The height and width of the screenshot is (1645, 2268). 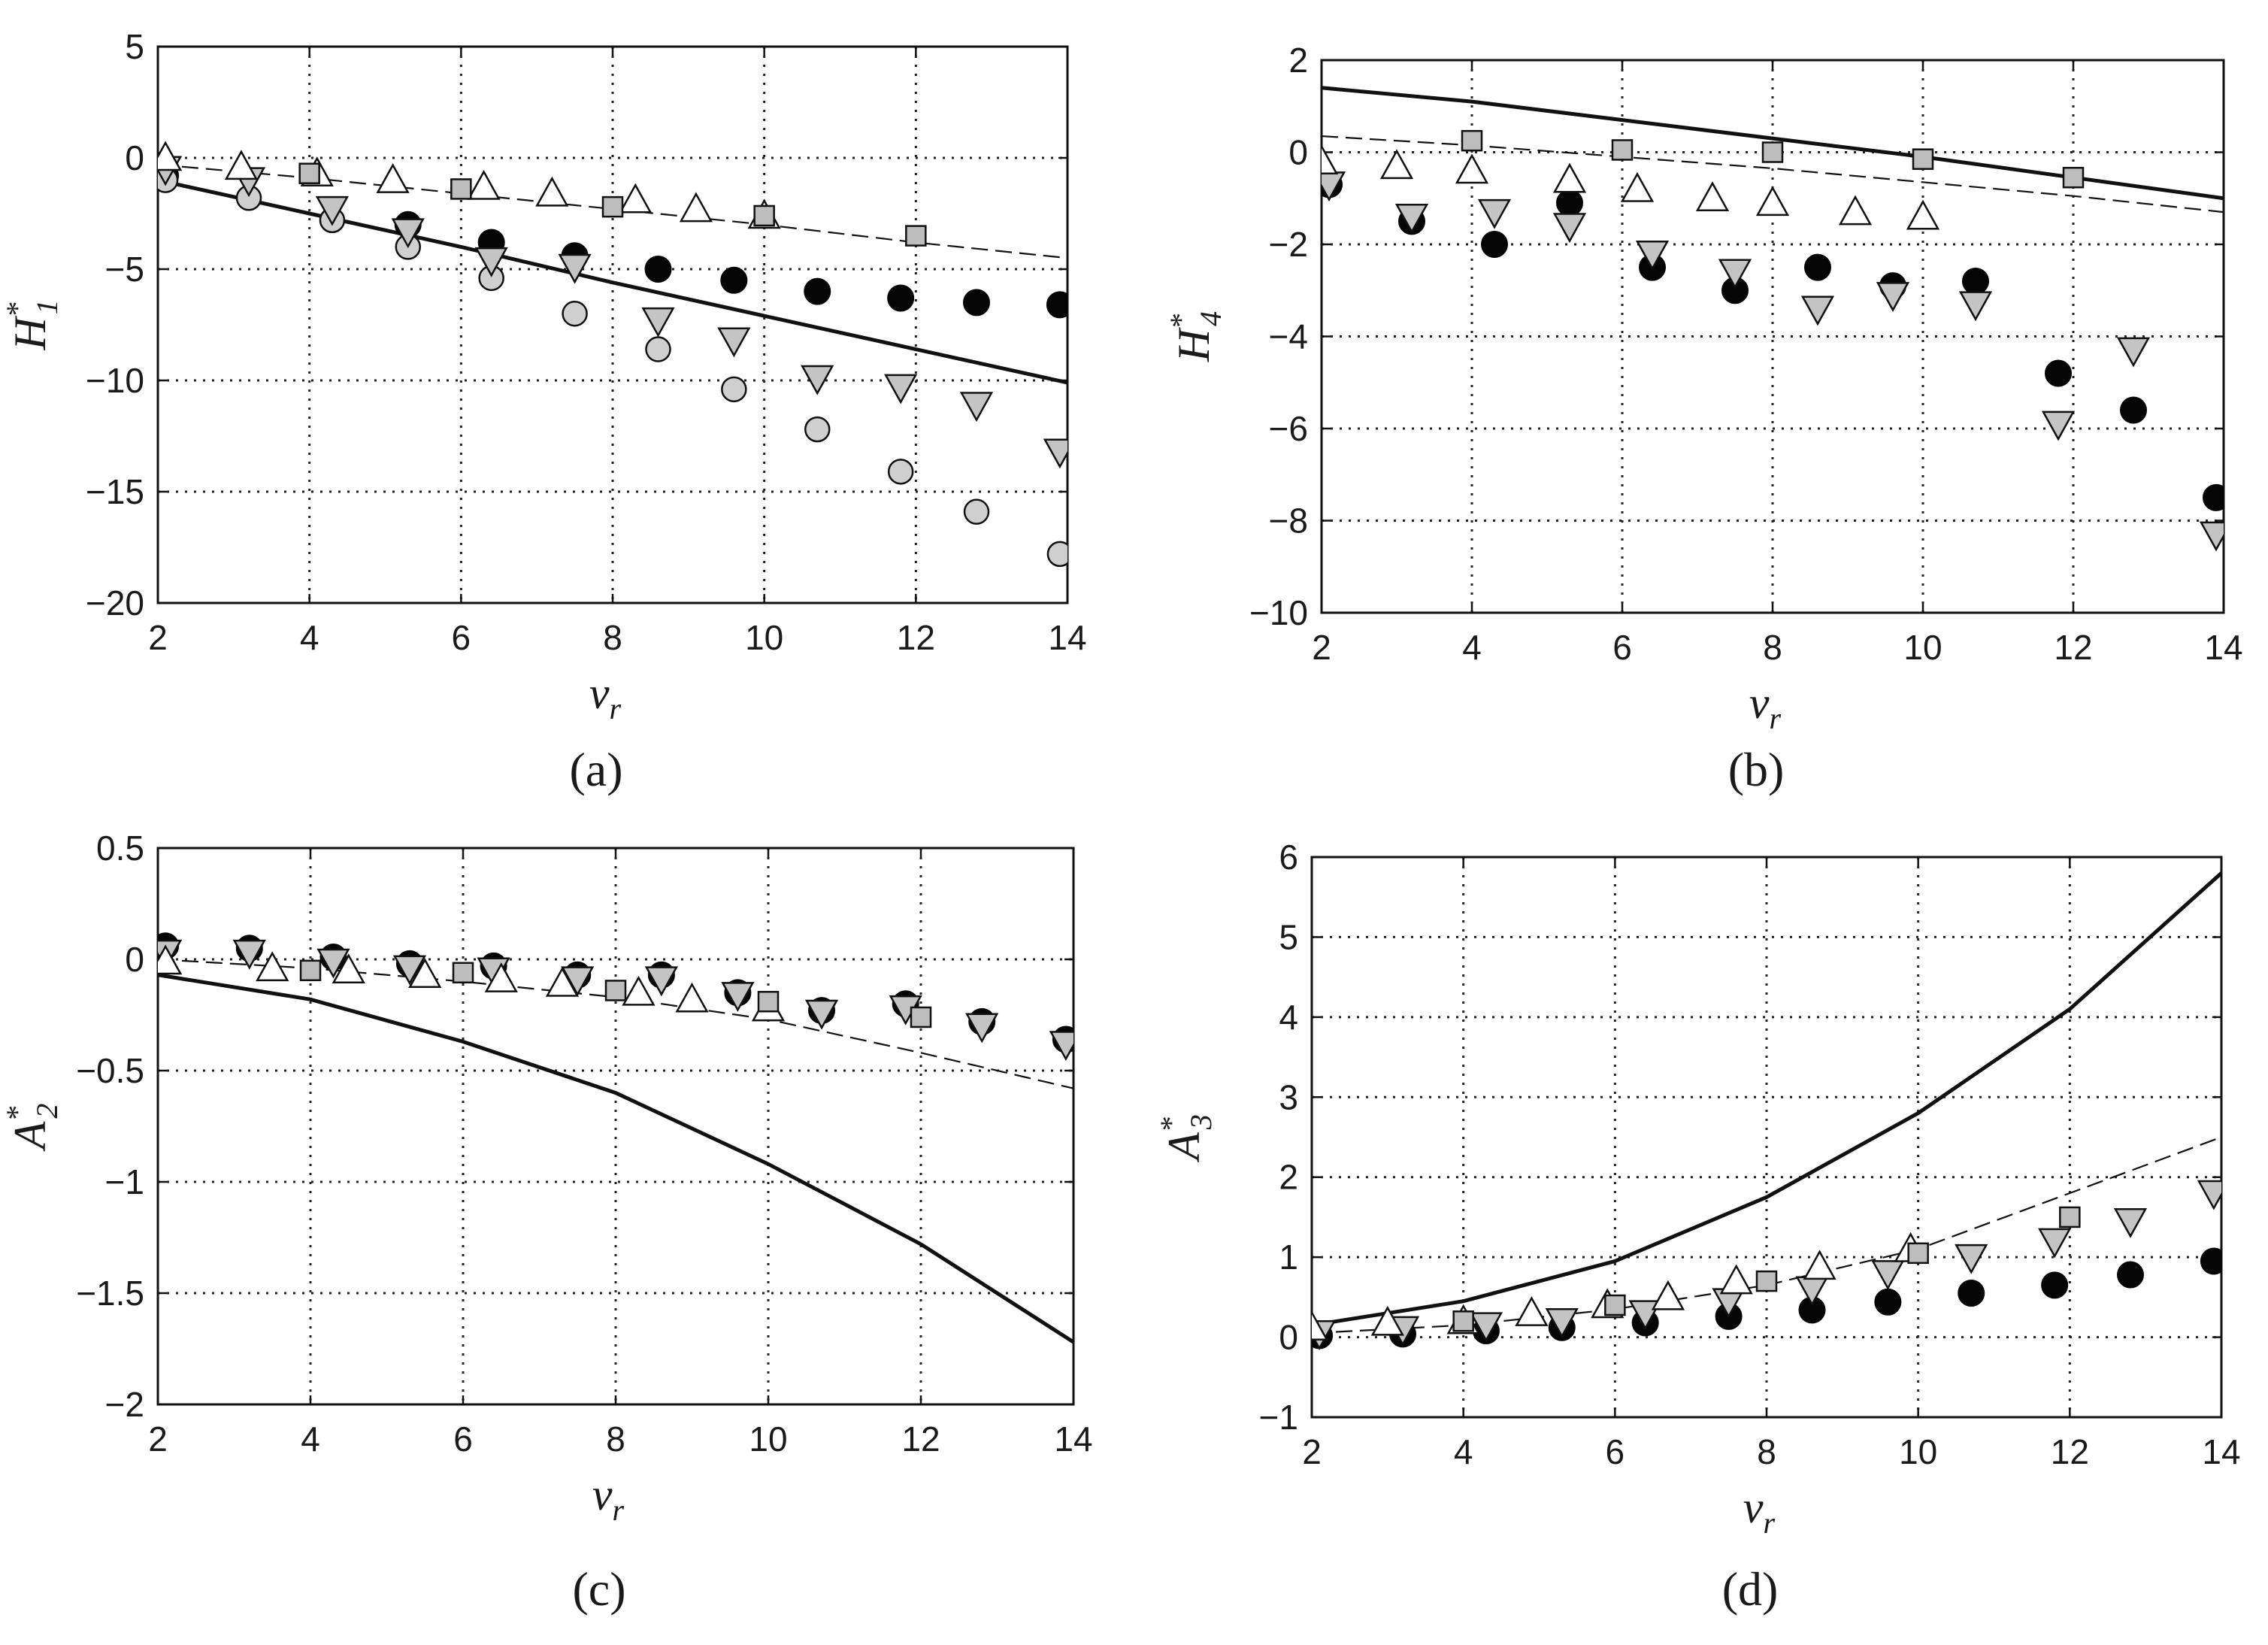 What do you see at coordinates (1288, 428) in the screenshot?
I see `y-tick-label: −6` at bounding box center [1288, 428].